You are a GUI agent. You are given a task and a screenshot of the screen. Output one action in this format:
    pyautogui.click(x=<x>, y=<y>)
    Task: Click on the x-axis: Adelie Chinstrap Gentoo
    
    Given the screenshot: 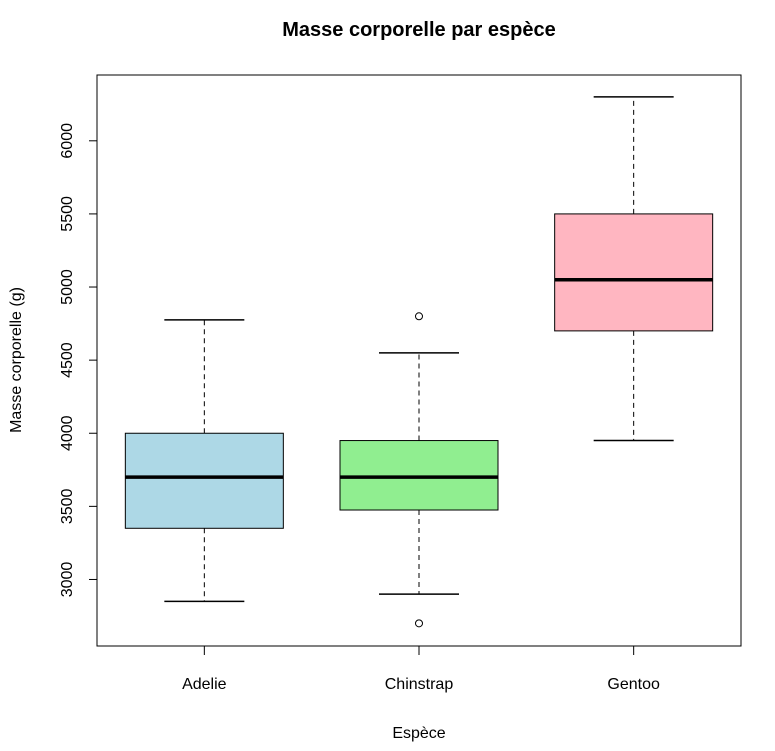 What is the action you would take?
    pyautogui.click(x=421, y=669)
    